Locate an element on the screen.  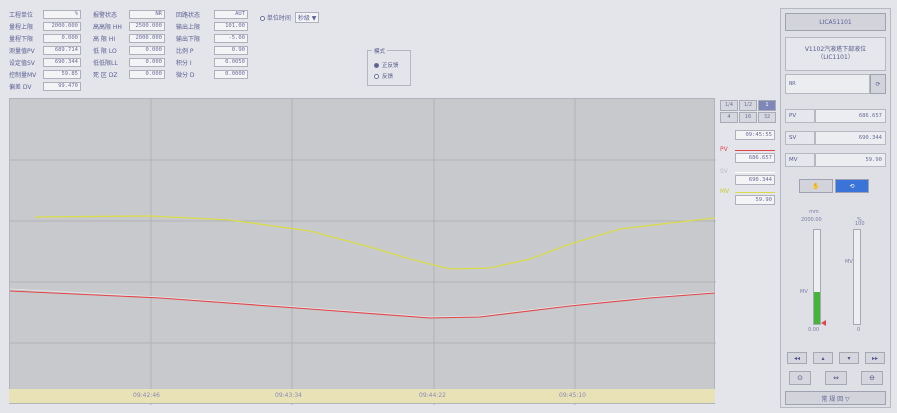
increase-button: ▴ is located at coordinates (823, 358).